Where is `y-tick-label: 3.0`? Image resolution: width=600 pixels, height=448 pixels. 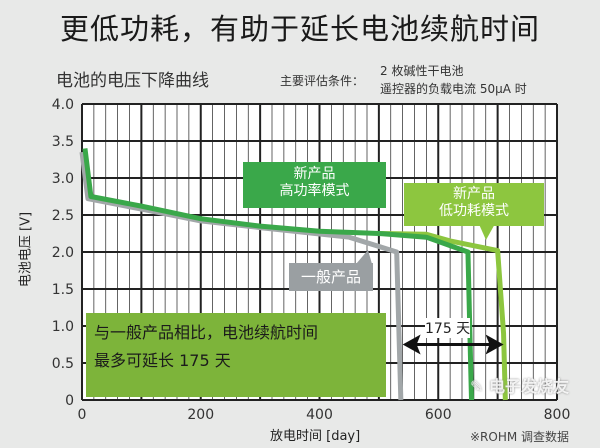 y-tick-label: 3.0 is located at coordinates (63, 179).